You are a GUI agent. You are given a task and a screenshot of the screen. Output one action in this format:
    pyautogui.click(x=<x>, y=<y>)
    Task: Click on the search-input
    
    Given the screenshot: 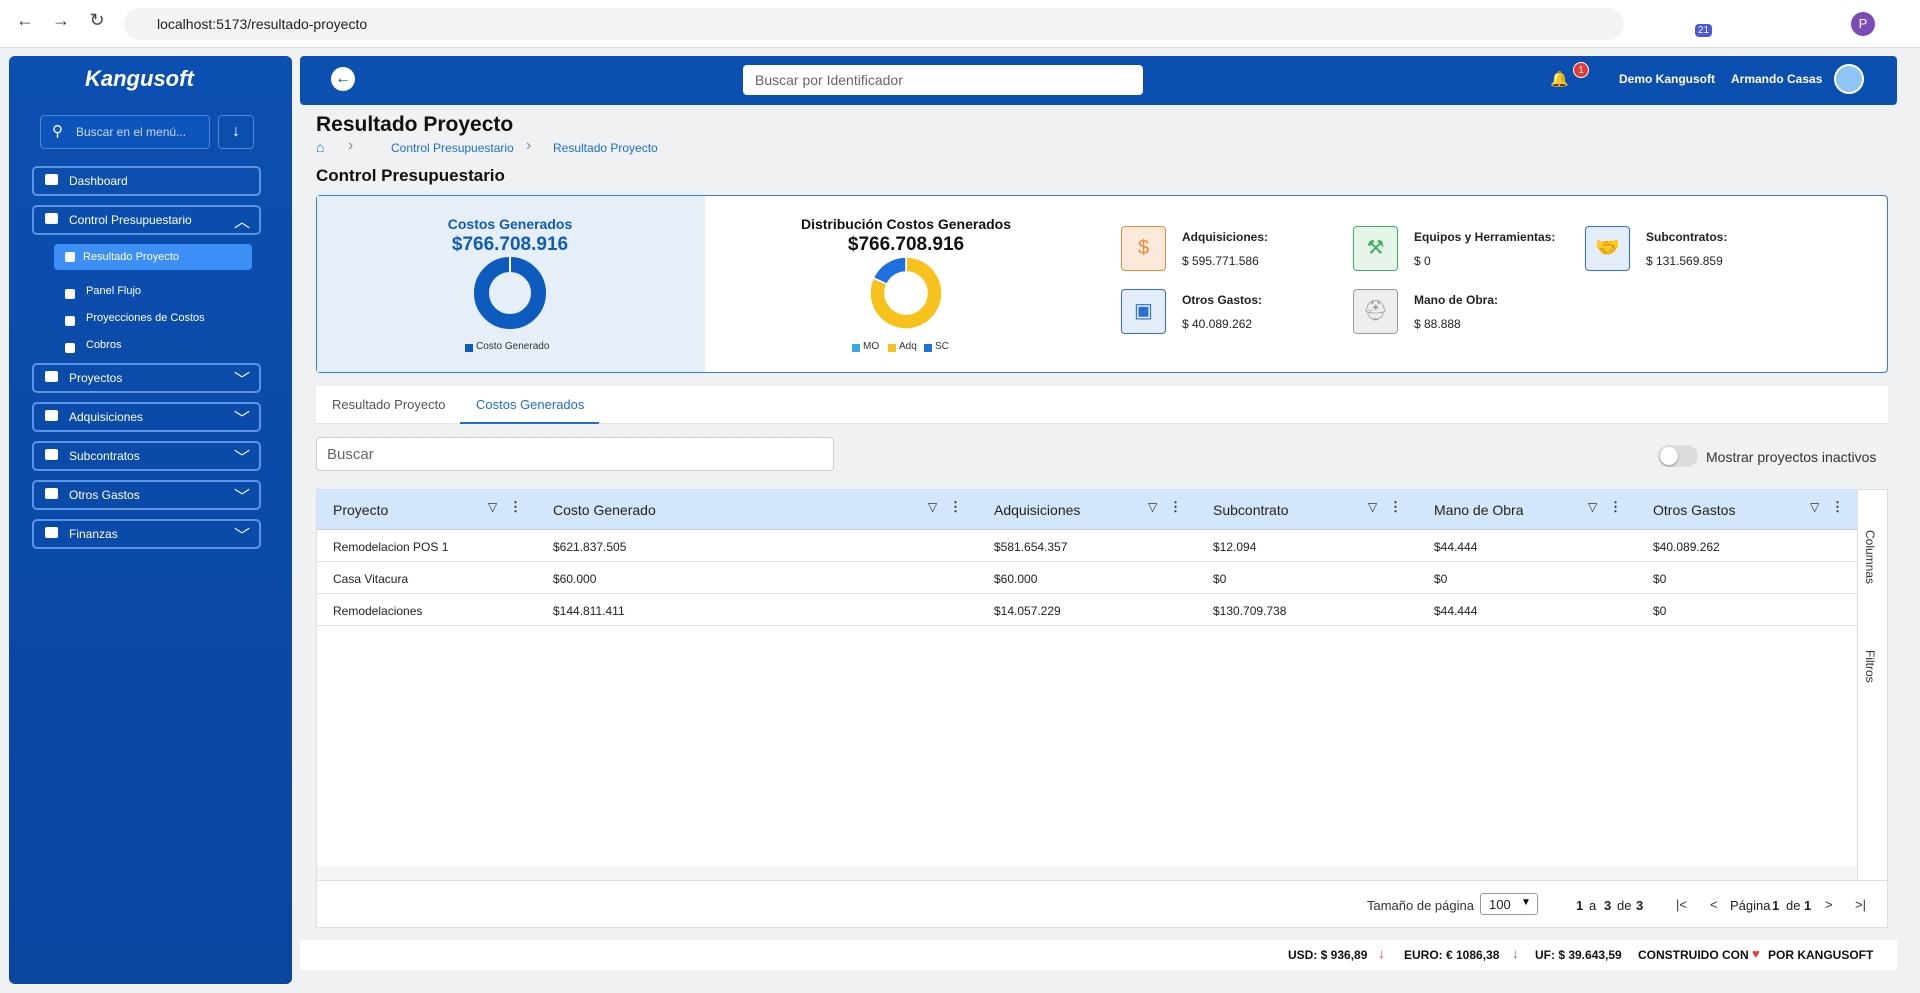 What is the action you would take?
    pyautogui.click(x=575, y=454)
    